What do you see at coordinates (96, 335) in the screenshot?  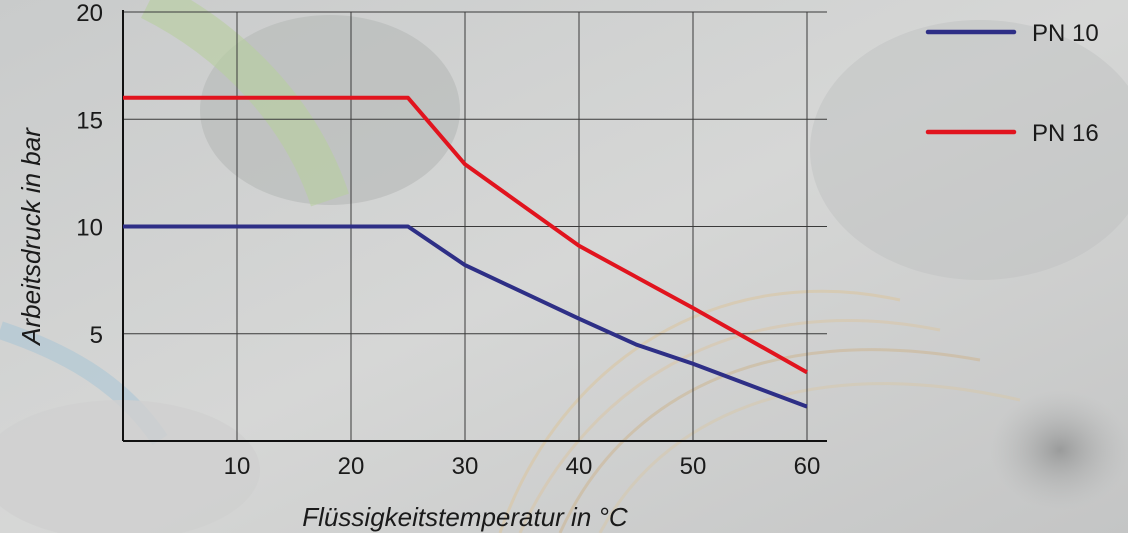 I see `y-tick-label: 5` at bounding box center [96, 335].